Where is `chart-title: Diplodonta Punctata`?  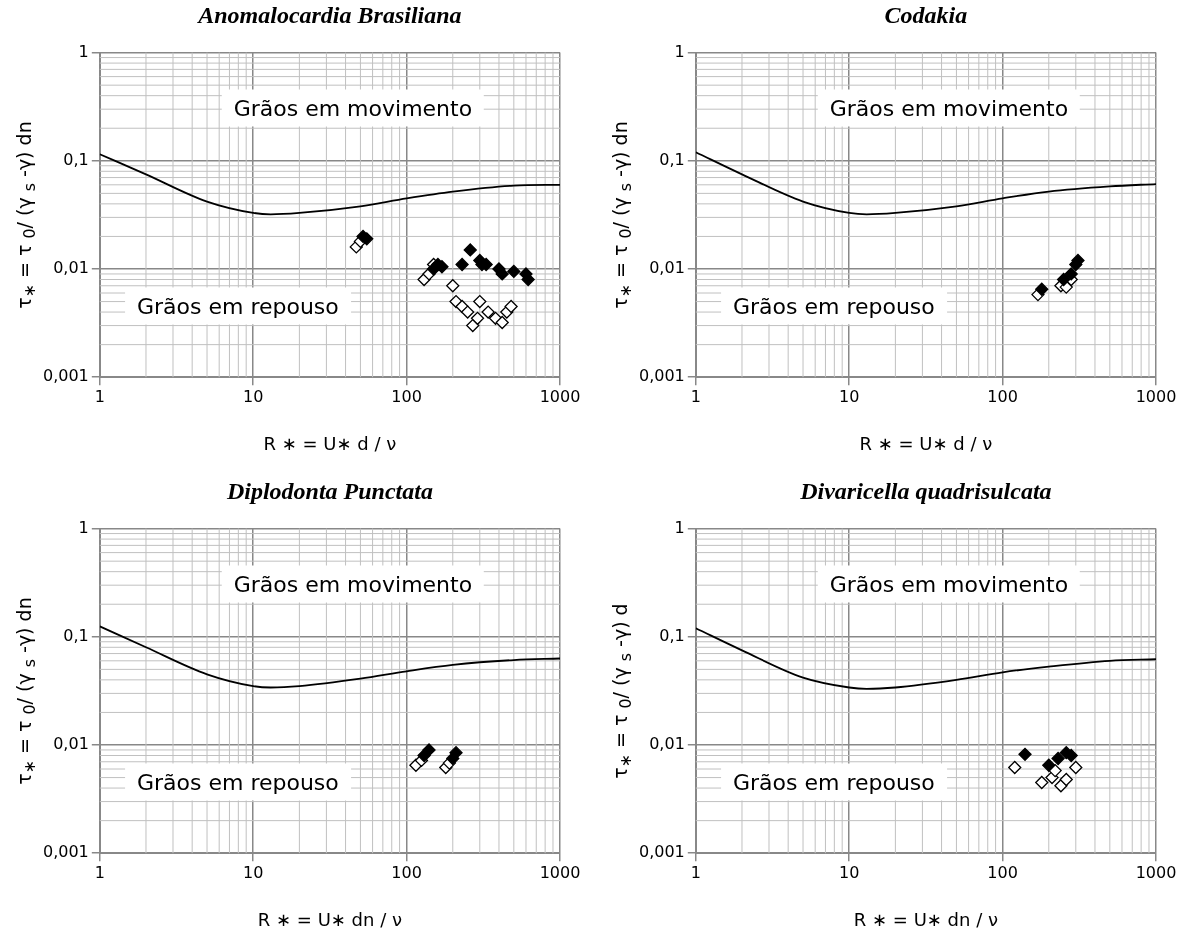 chart-title: Diplodonta Punctata is located at coordinates (329, 491).